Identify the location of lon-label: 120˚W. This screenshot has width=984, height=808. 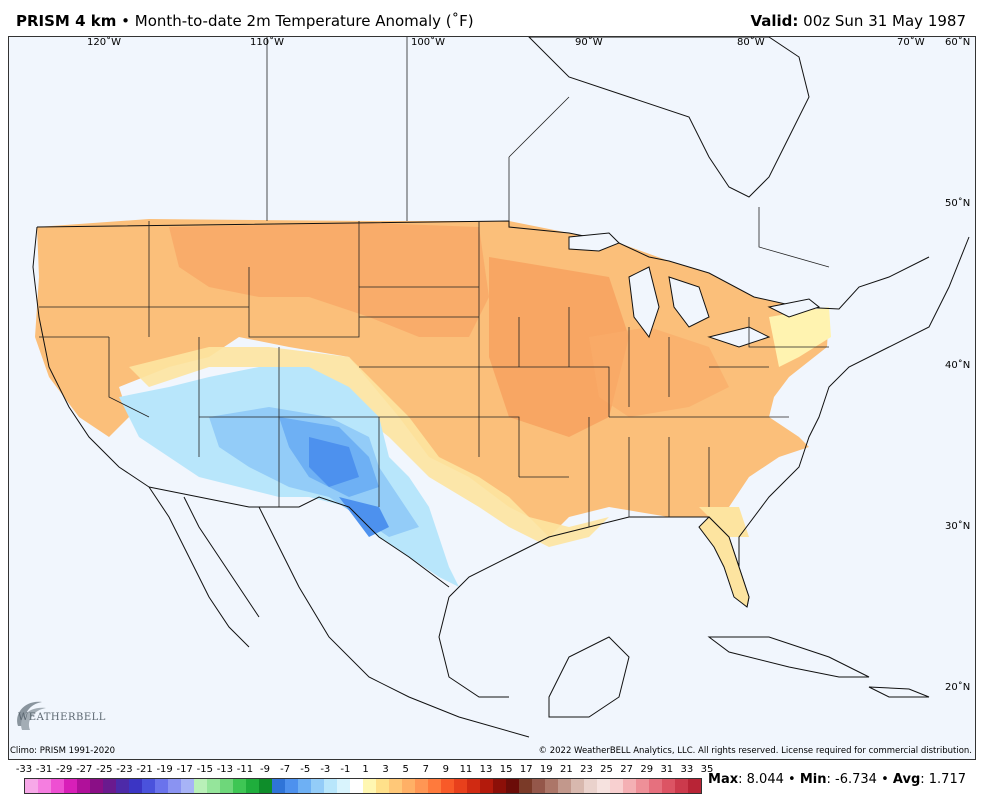
(104, 42).